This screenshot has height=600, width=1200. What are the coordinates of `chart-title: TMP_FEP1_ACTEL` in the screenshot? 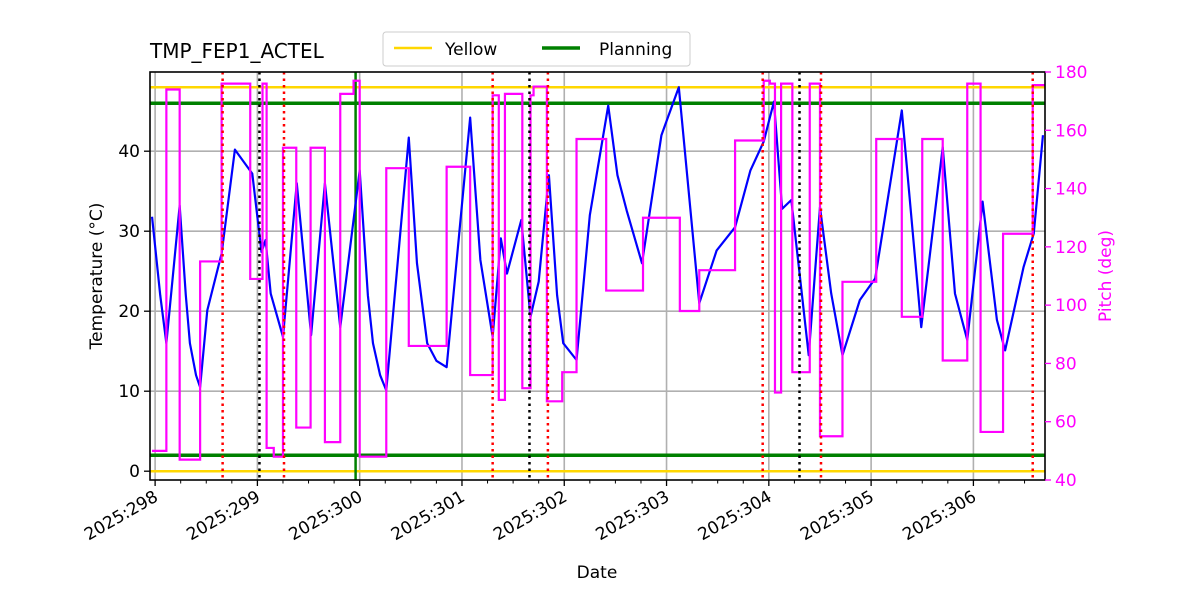 It's located at (237, 51).